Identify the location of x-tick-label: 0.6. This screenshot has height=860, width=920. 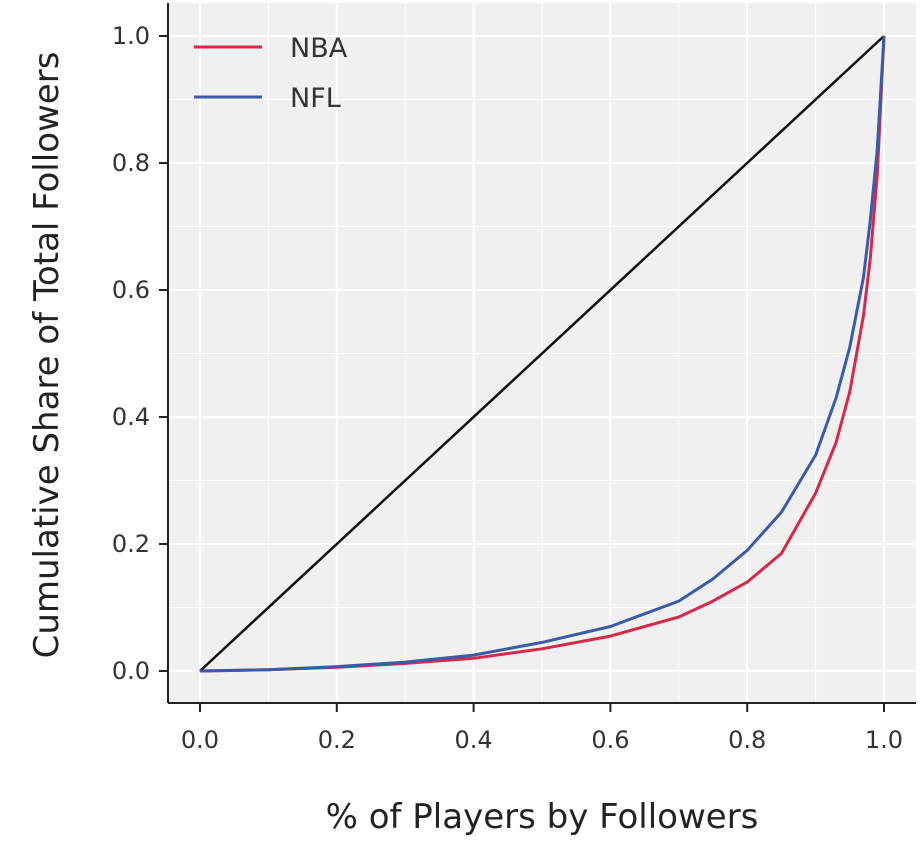
(610, 740).